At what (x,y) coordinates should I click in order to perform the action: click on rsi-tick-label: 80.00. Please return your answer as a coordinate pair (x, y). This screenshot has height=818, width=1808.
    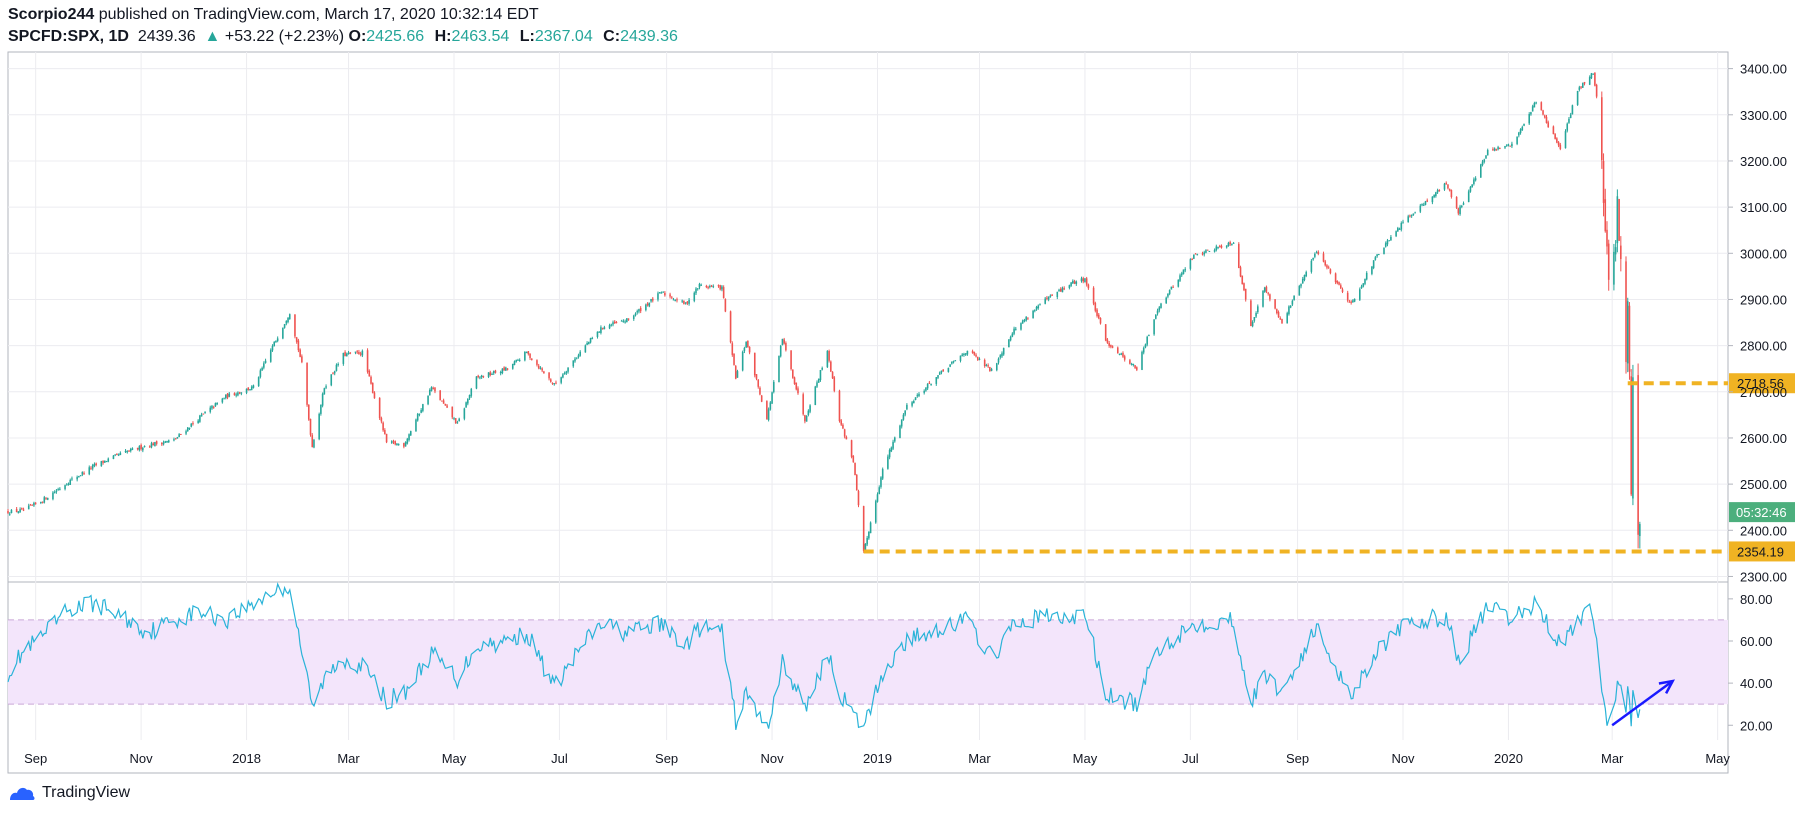
    Looking at the image, I should click on (1756, 599).